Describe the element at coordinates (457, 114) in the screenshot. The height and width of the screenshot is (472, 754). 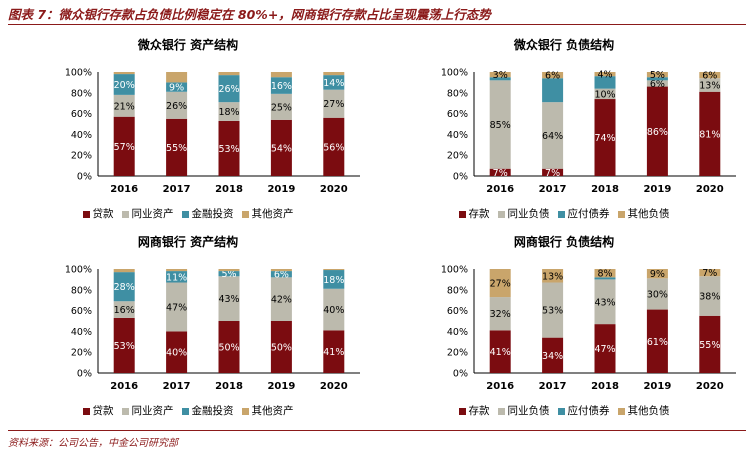
I see `y-tick-label: 60%` at that location.